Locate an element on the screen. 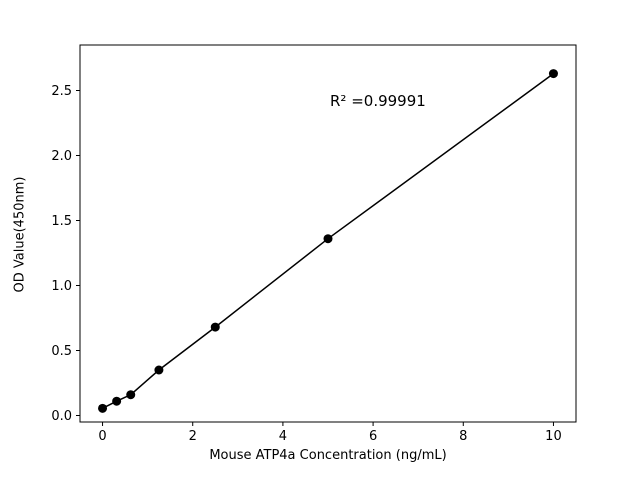  x-tick-label: 4 is located at coordinates (283, 436).